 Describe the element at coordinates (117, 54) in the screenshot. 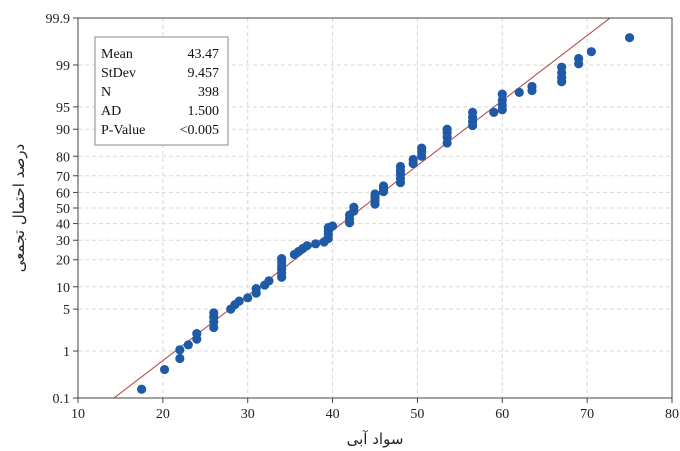

I see `stat-label: Mean` at that location.